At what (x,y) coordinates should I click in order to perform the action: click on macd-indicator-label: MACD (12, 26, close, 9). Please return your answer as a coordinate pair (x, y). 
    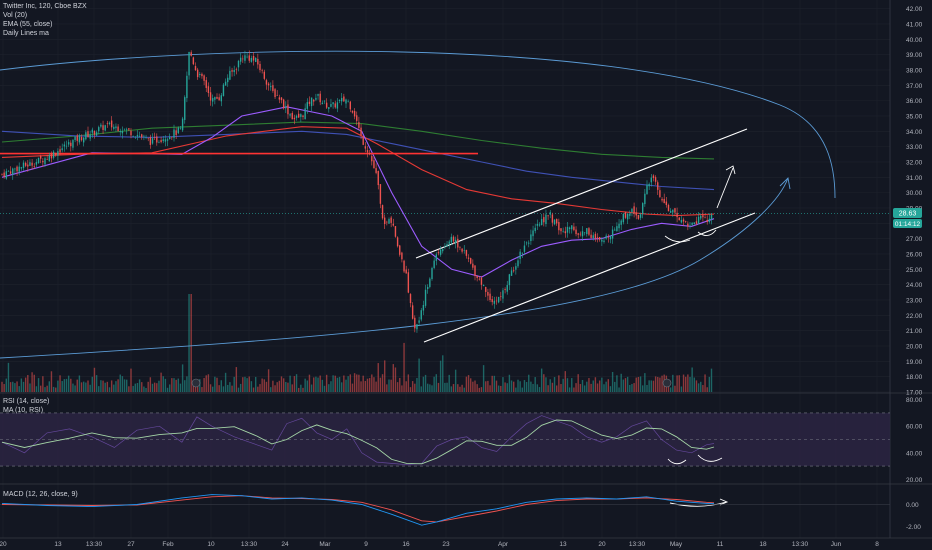
    Looking at the image, I should click on (40, 494).